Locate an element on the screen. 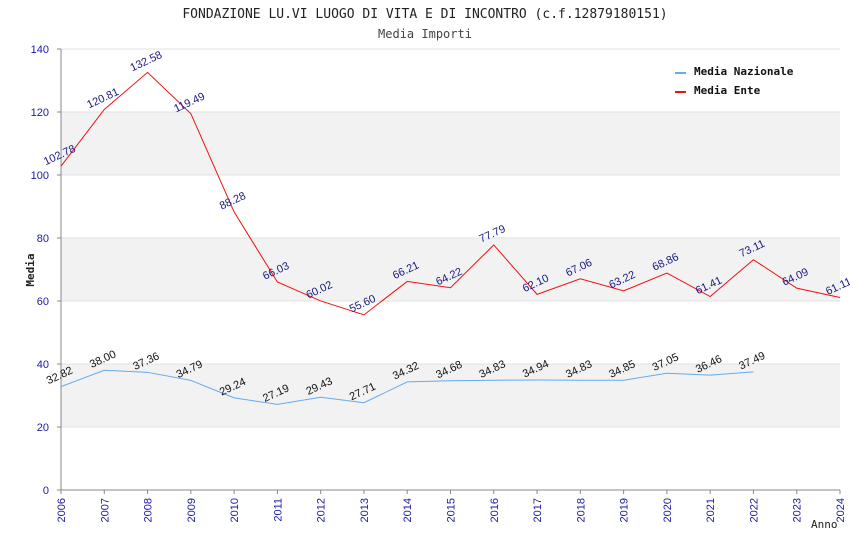 The width and height of the screenshot is (850, 550). x-tick-label: 2019 is located at coordinates (625, 510).